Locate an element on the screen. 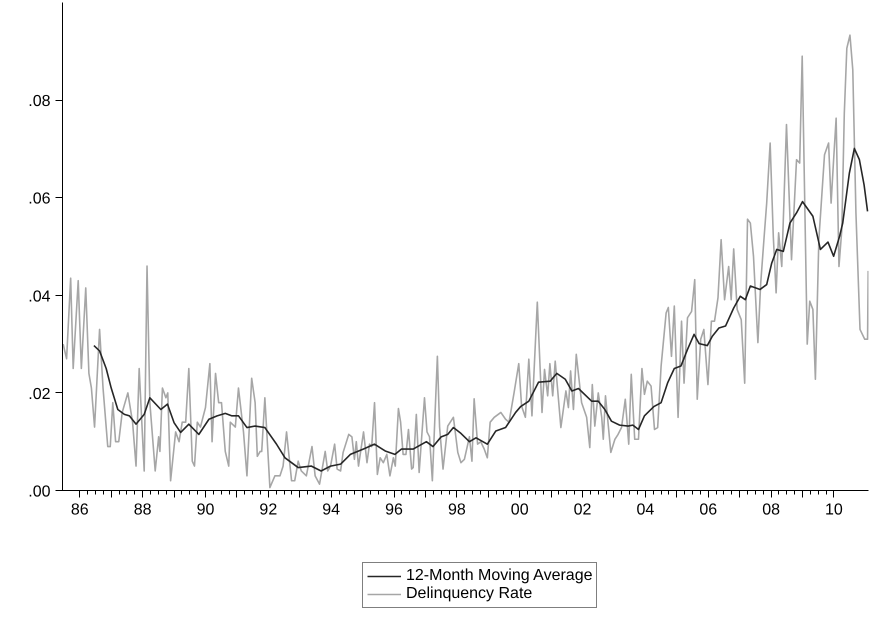 This screenshot has height=623, width=872. x-tick-label: 92 is located at coordinates (268, 510).